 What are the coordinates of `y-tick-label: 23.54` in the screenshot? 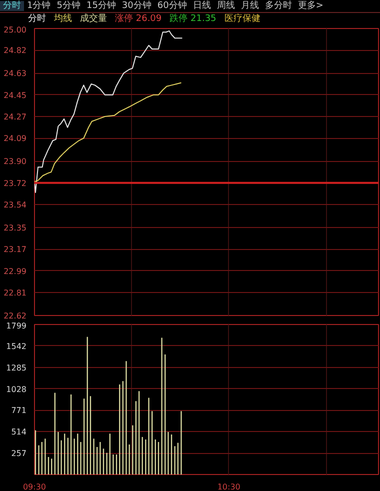 It's located at (15, 205).